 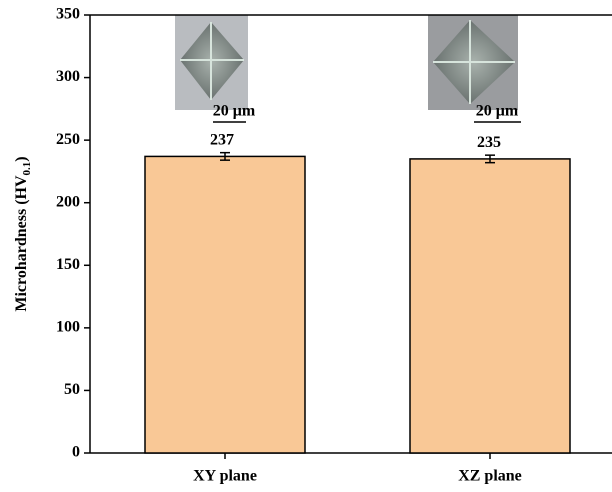 I want to click on y-tick-label: 50, so click(x=72, y=389).